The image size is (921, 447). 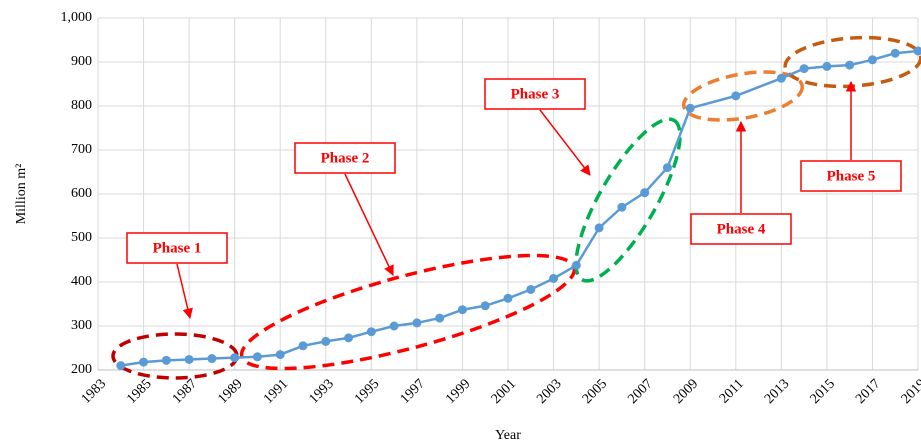 I want to click on phase-label: Phase 5, so click(x=851, y=176).